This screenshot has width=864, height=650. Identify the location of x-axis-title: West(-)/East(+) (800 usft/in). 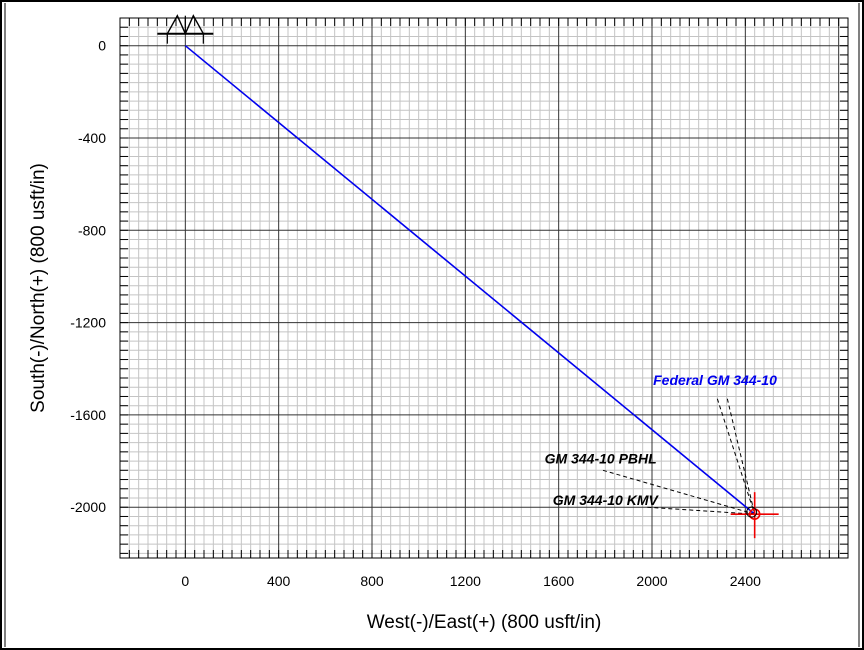
(484, 622).